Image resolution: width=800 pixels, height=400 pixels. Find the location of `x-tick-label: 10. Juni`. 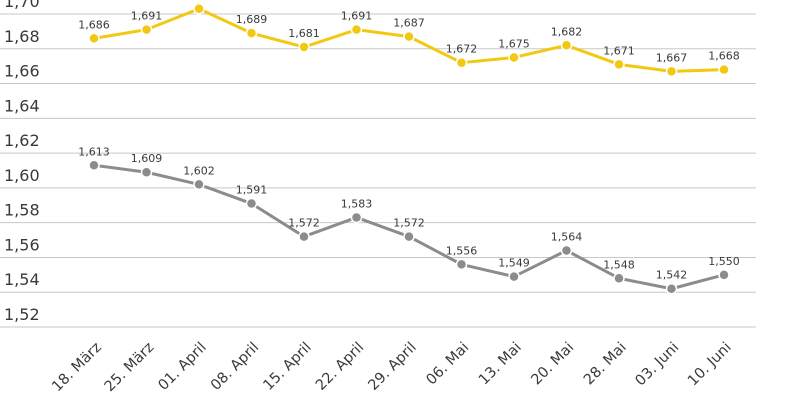

x-tick-label: 10. Juni is located at coordinates (710, 365).